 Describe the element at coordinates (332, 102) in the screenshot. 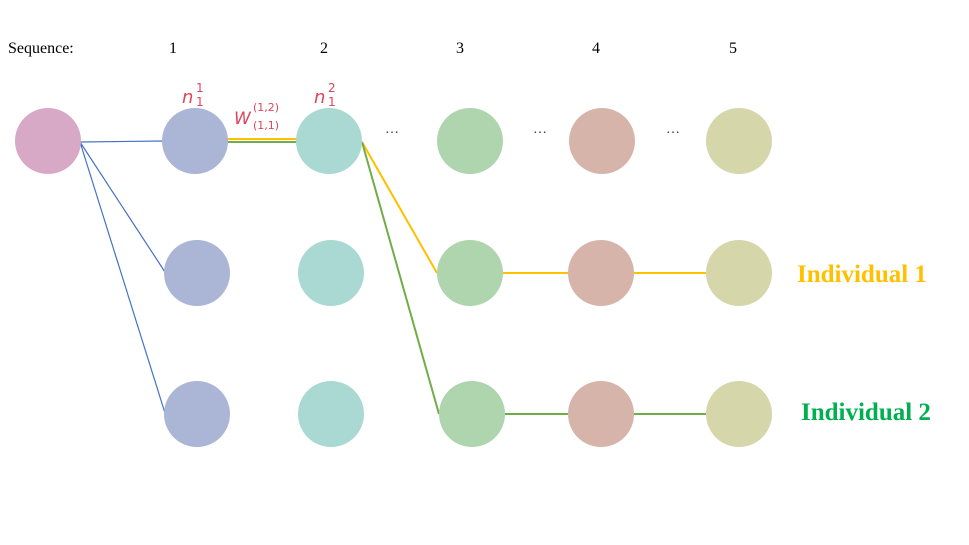

I see `node-label-n1-2-sub: 1` at that location.